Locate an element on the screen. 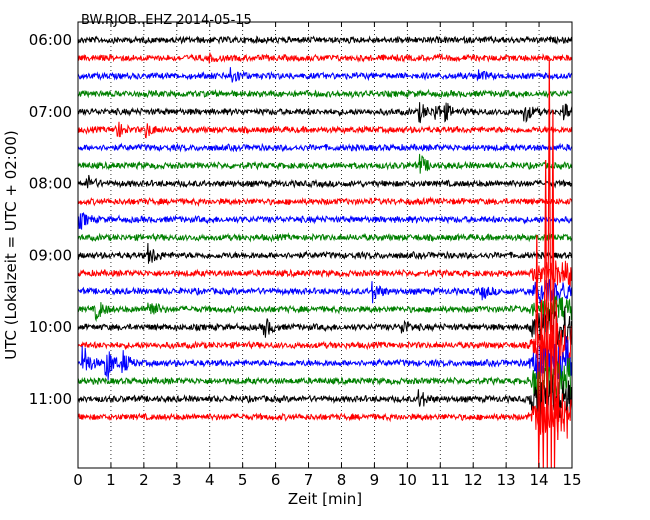 This screenshot has width=650, height=520. y-tick-label: 10:00 is located at coordinates (50, 327).